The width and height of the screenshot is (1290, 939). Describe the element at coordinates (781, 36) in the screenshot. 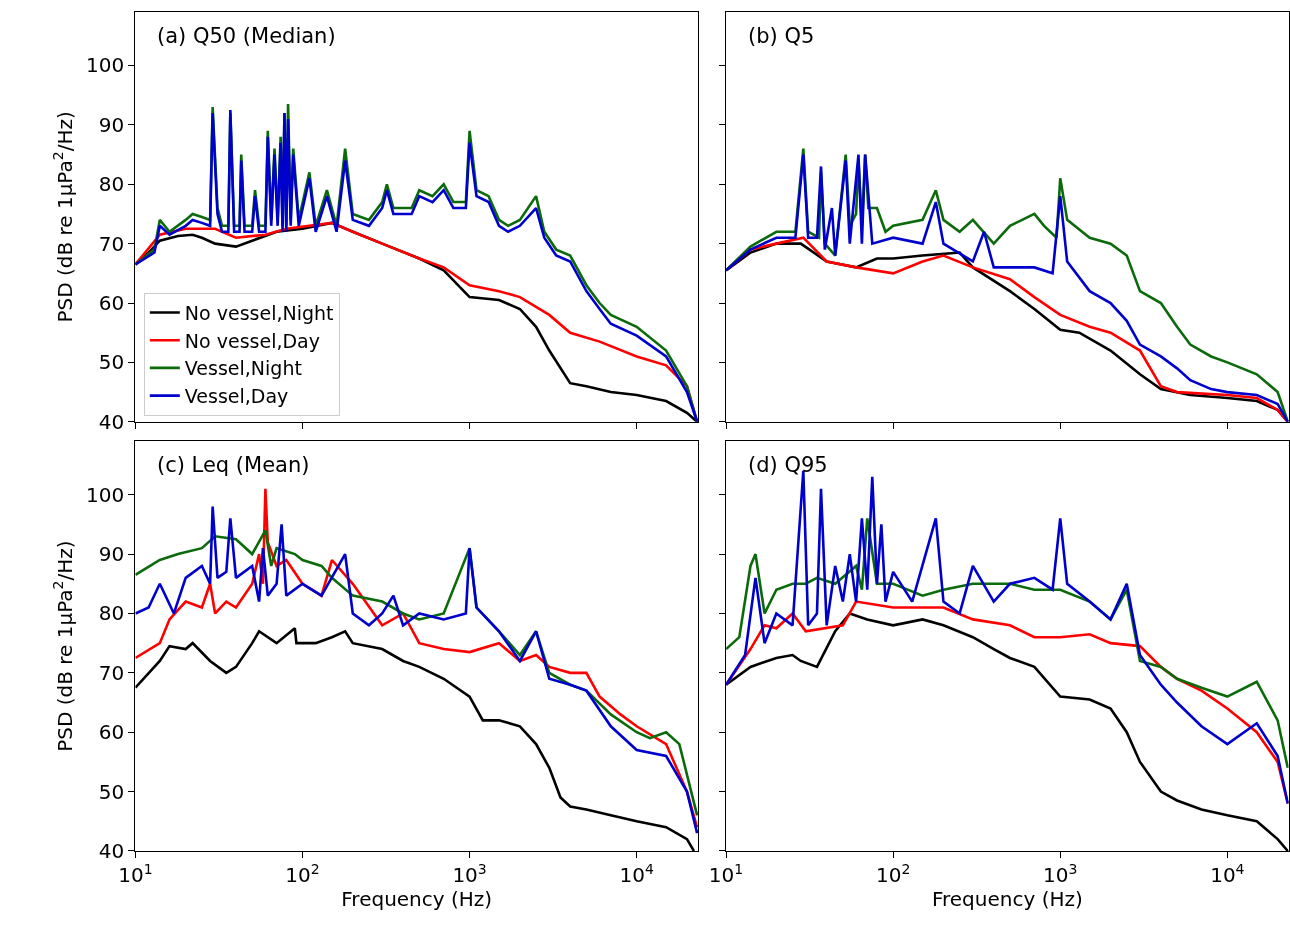

I see `text: (b) Q5` at that location.